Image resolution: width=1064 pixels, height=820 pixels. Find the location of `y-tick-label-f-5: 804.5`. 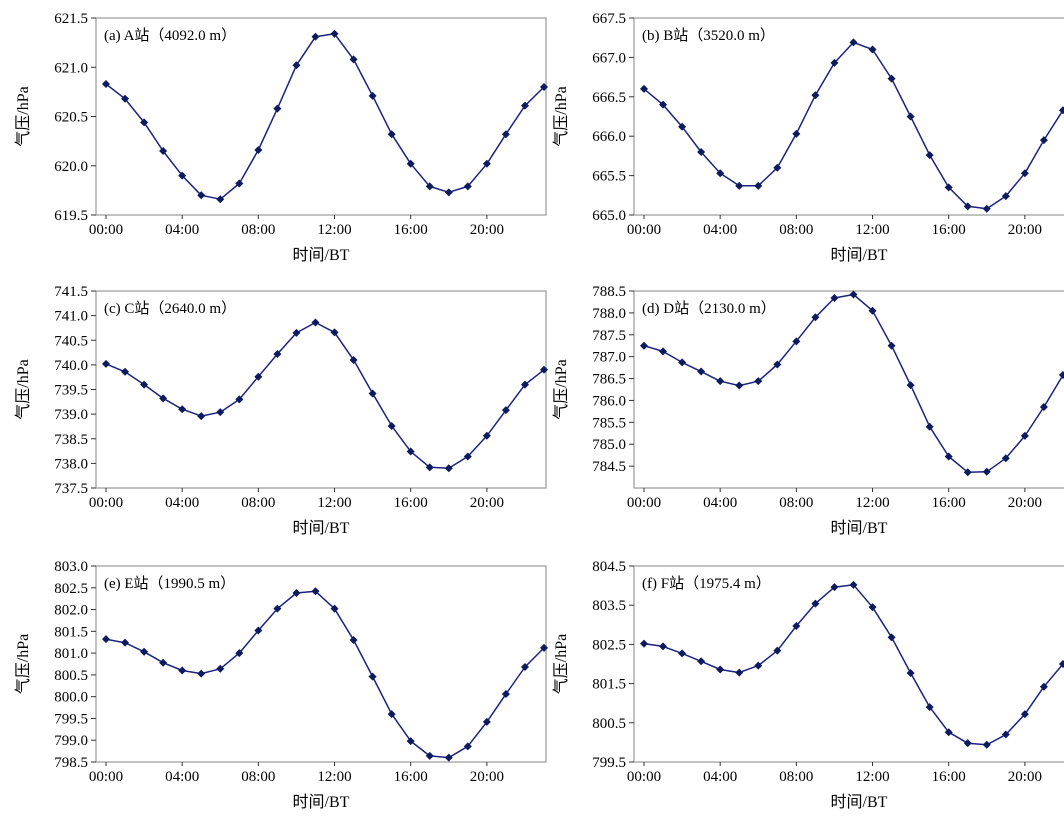

y-tick-label-f-5: 804.5 is located at coordinates (609, 567).